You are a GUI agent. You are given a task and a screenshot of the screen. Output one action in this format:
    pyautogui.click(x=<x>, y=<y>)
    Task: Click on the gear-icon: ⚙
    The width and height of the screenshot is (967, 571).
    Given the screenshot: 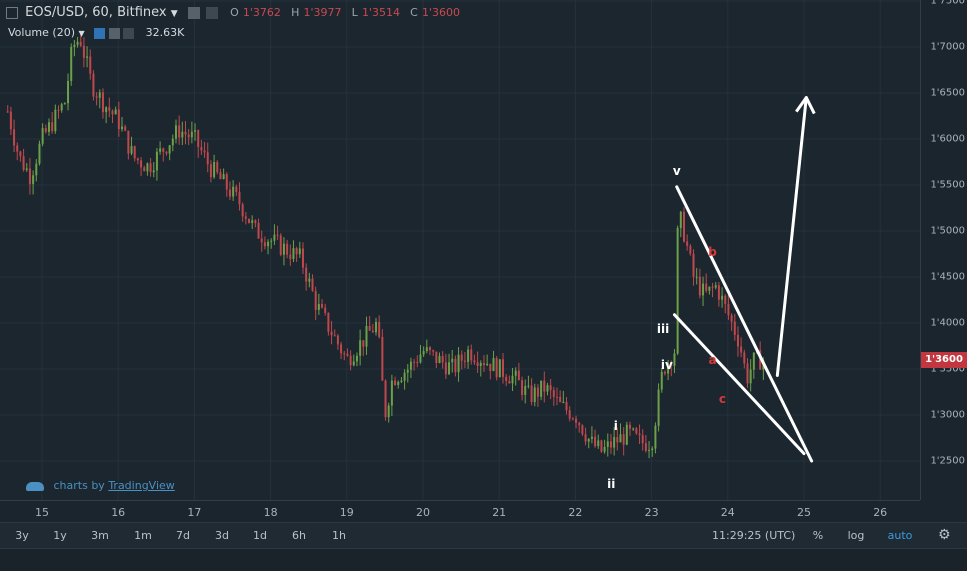 What is the action you would take?
    pyautogui.click(x=944, y=535)
    